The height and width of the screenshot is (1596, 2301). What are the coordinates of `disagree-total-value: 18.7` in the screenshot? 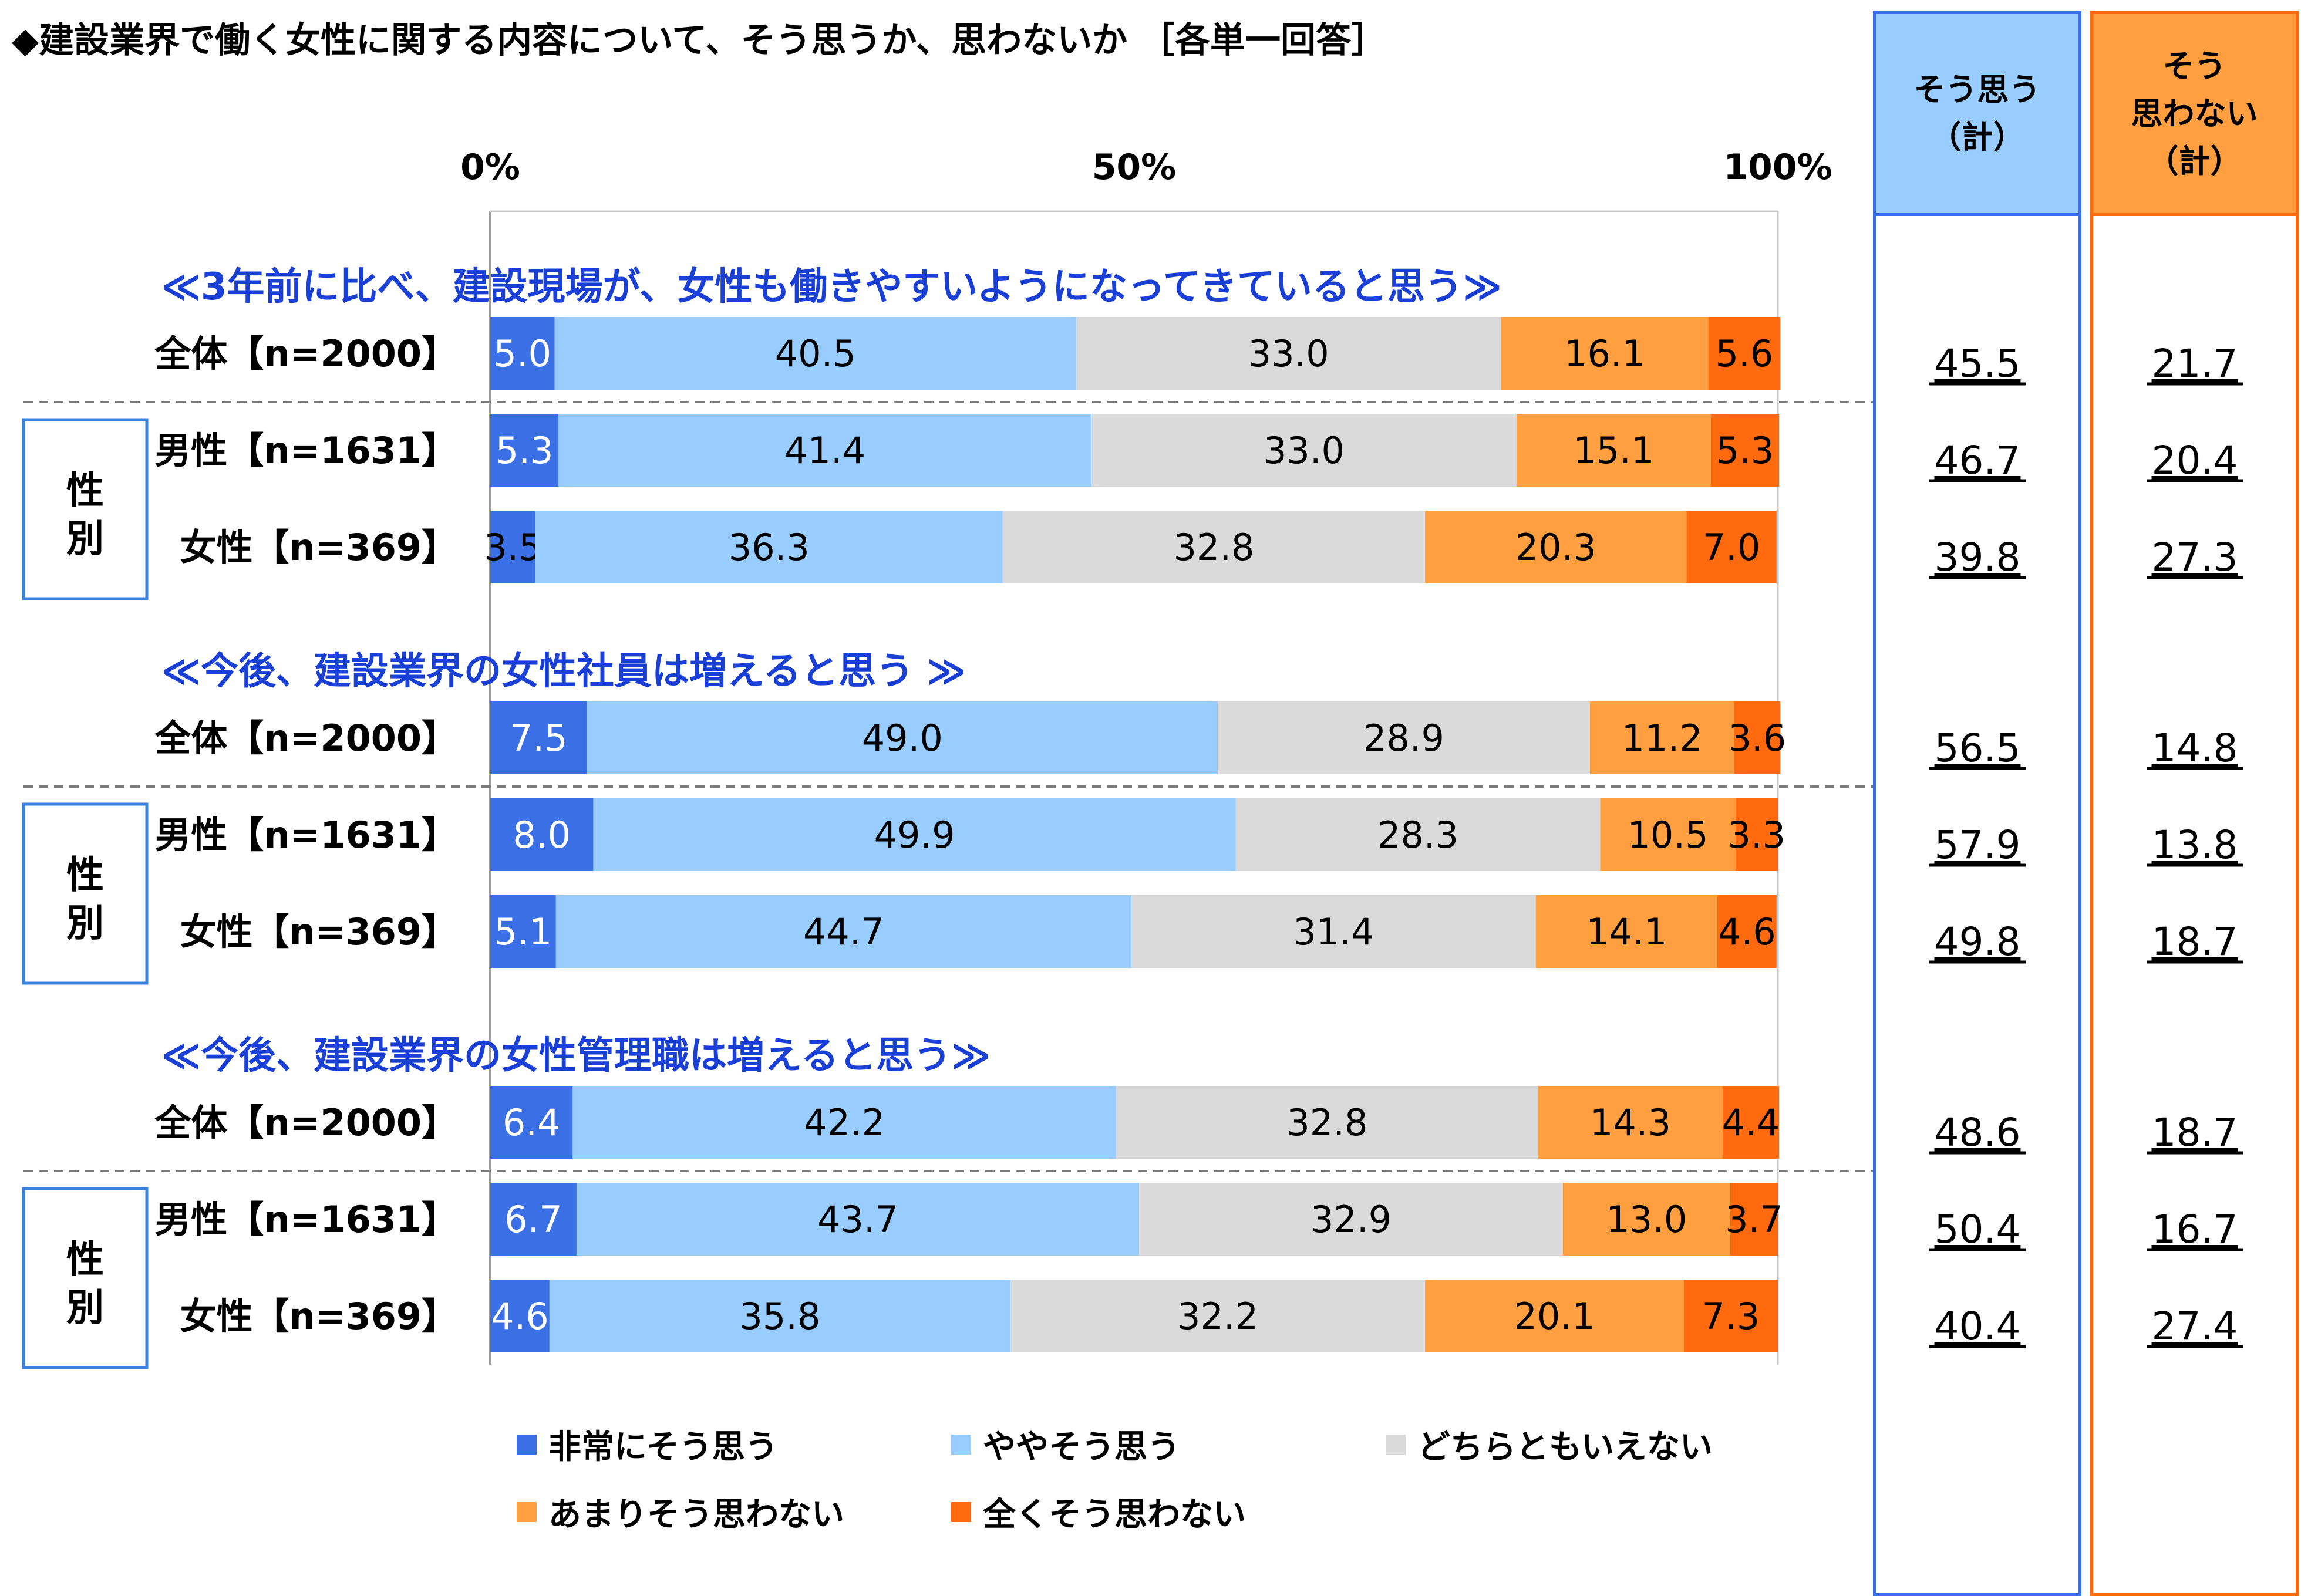 It's located at (2195, 941).